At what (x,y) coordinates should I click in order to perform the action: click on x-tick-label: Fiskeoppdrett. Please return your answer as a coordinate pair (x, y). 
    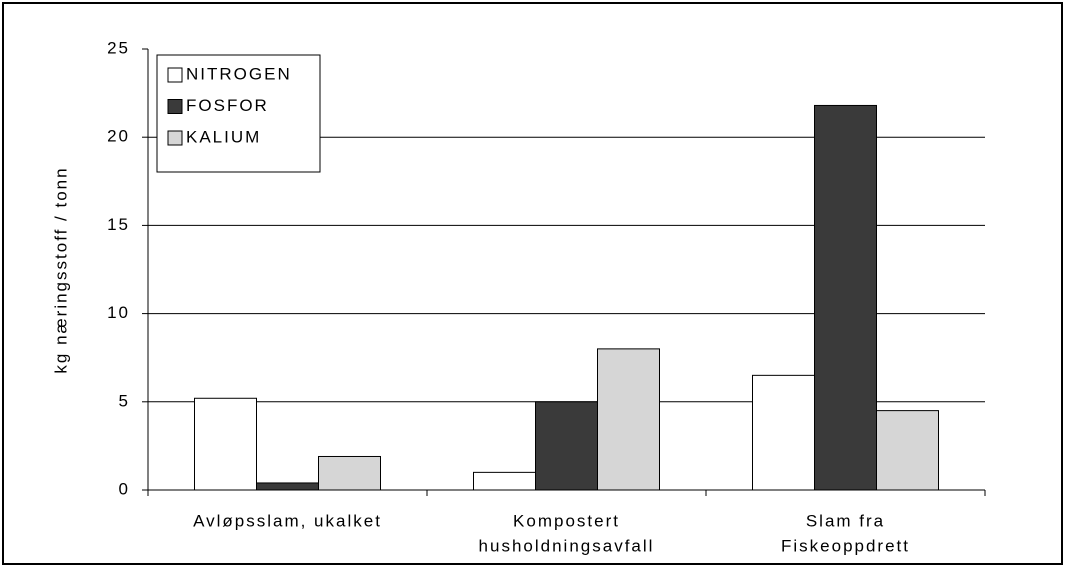
    Looking at the image, I should click on (845, 545).